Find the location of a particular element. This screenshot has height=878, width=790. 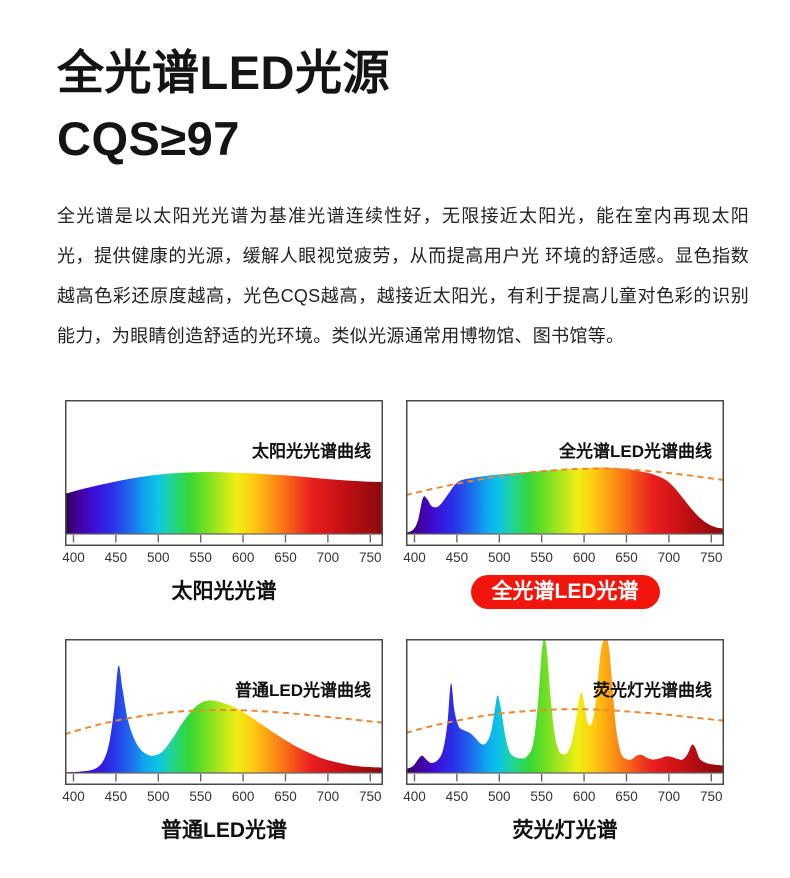

title-line-2: CQS≥97 is located at coordinates (148, 138).